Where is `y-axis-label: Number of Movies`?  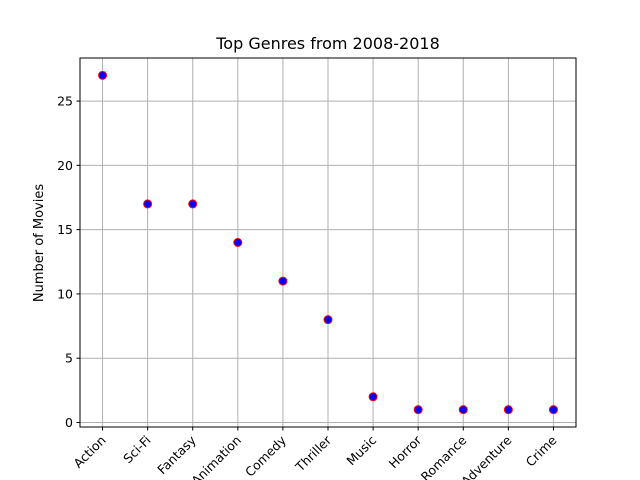
y-axis-label: Number of Movies is located at coordinates (39, 243).